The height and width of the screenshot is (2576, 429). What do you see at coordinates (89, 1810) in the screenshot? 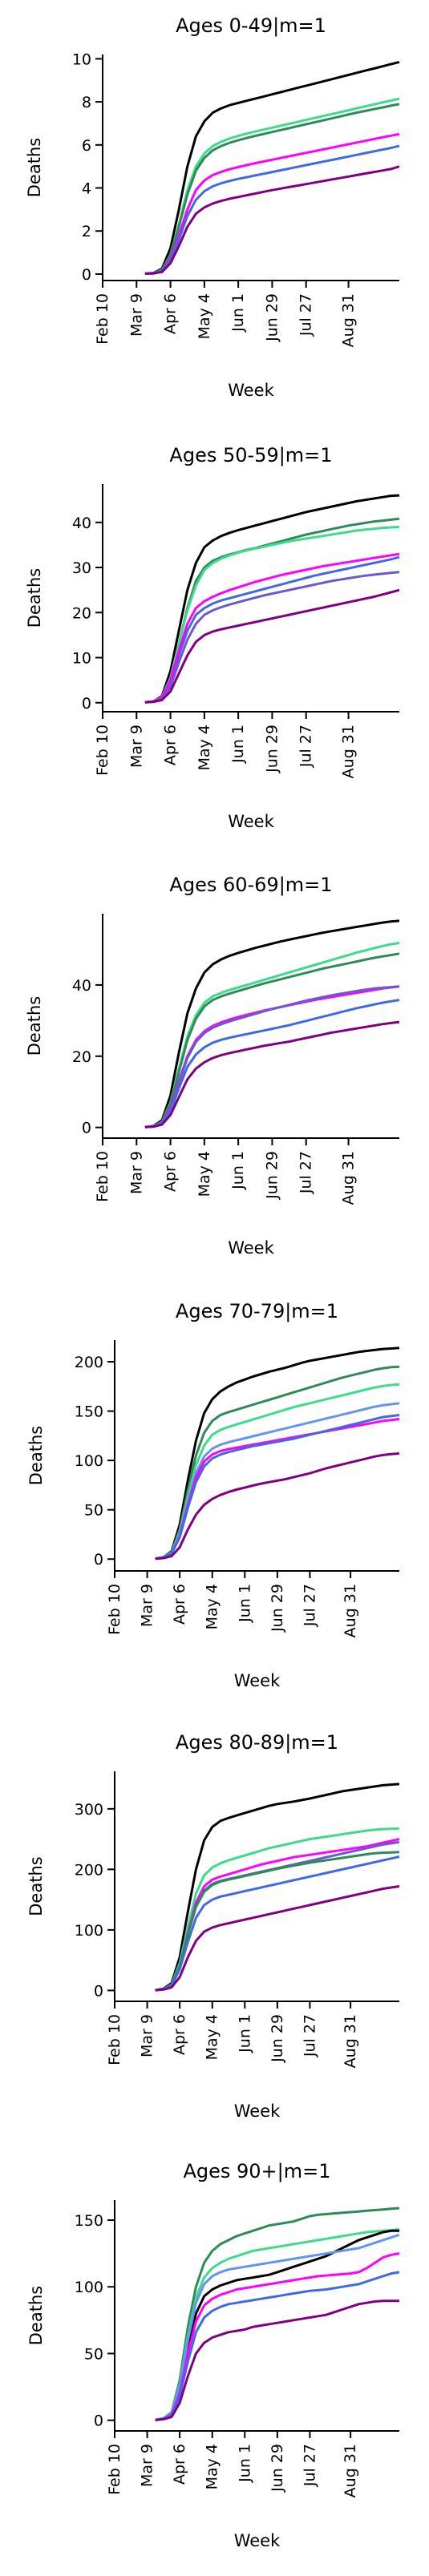
I see `y-tick-label: 300` at bounding box center [89, 1810].